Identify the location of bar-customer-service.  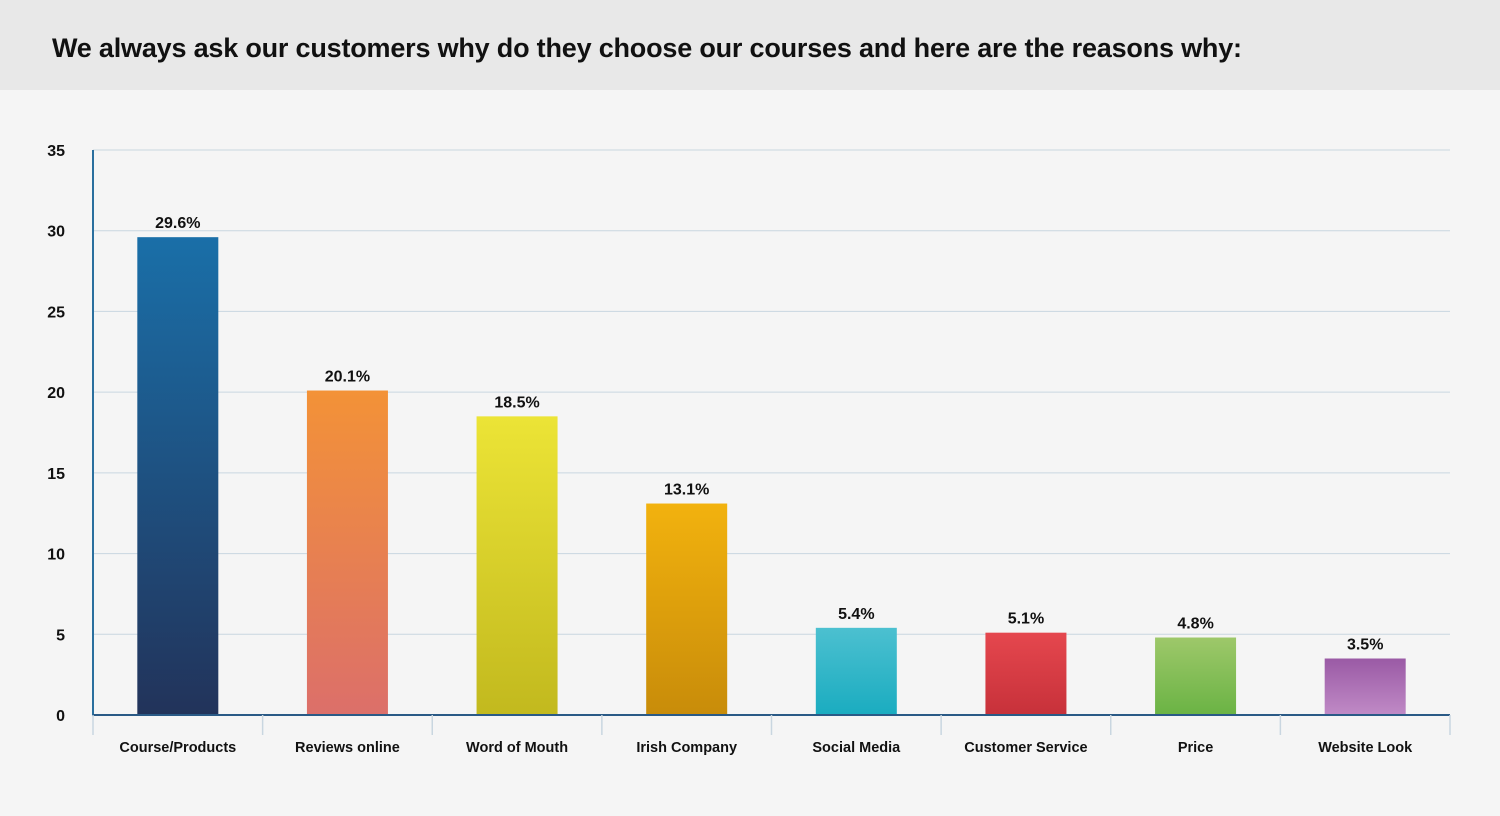
(1026, 673).